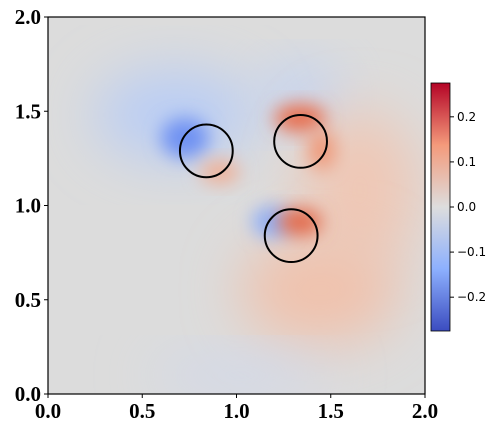 Image resolution: width=503 pixels, height=434 pixels. Describe the element at coordinates (466, 207) in the screenshot. I see `colorbar-tick-label: 0.0` at that location.